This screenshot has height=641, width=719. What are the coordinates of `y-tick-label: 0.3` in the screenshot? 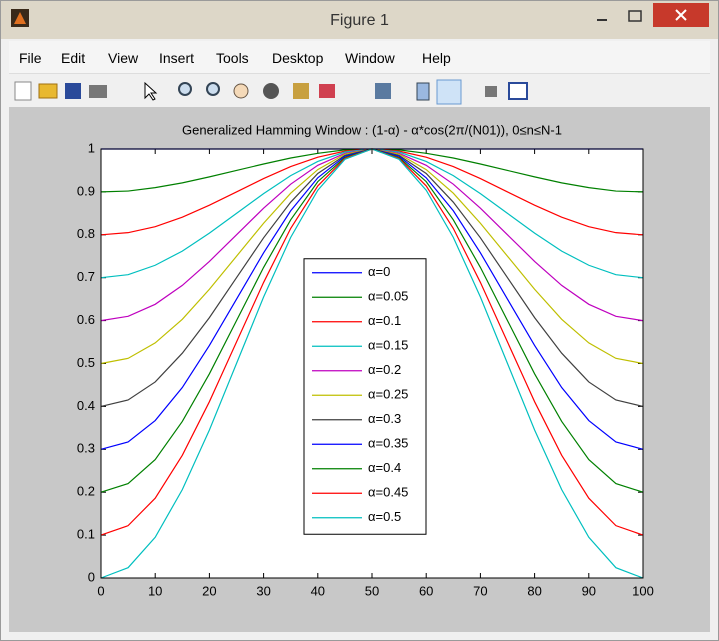 It's located at (86, 448).